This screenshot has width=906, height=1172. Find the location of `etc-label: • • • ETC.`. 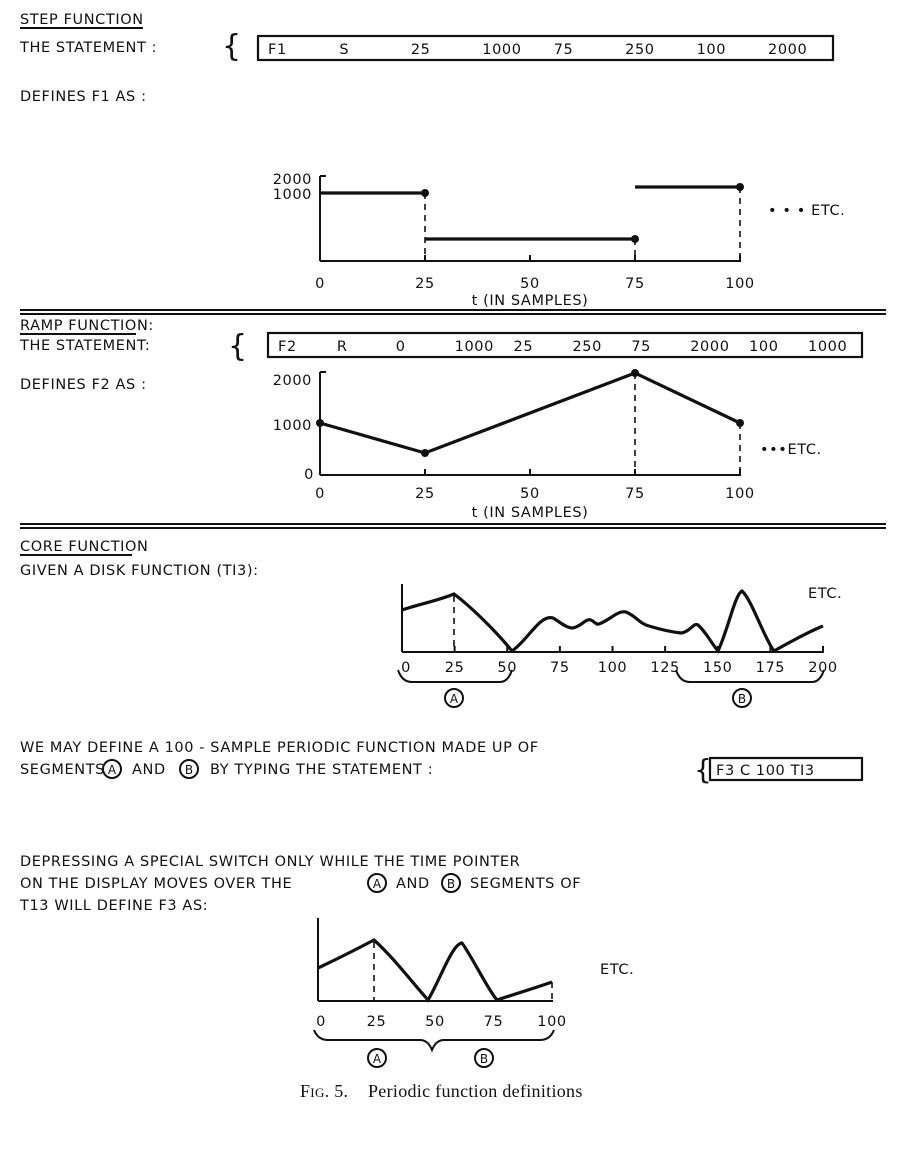

etc-label: • • • ETC. is located at coordinates (806, 211).